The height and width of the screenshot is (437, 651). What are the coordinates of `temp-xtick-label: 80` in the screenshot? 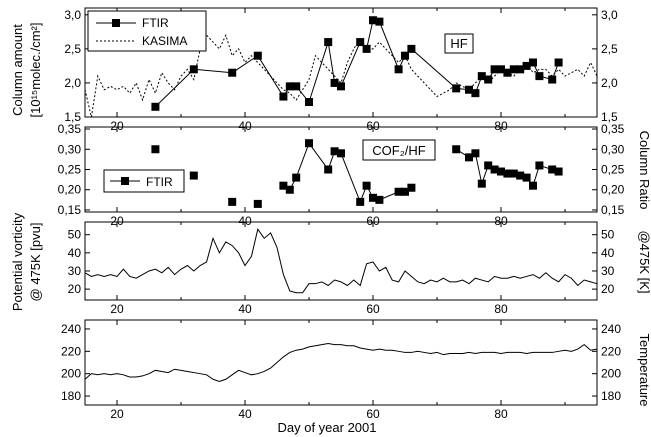 It's located at (501, 414).